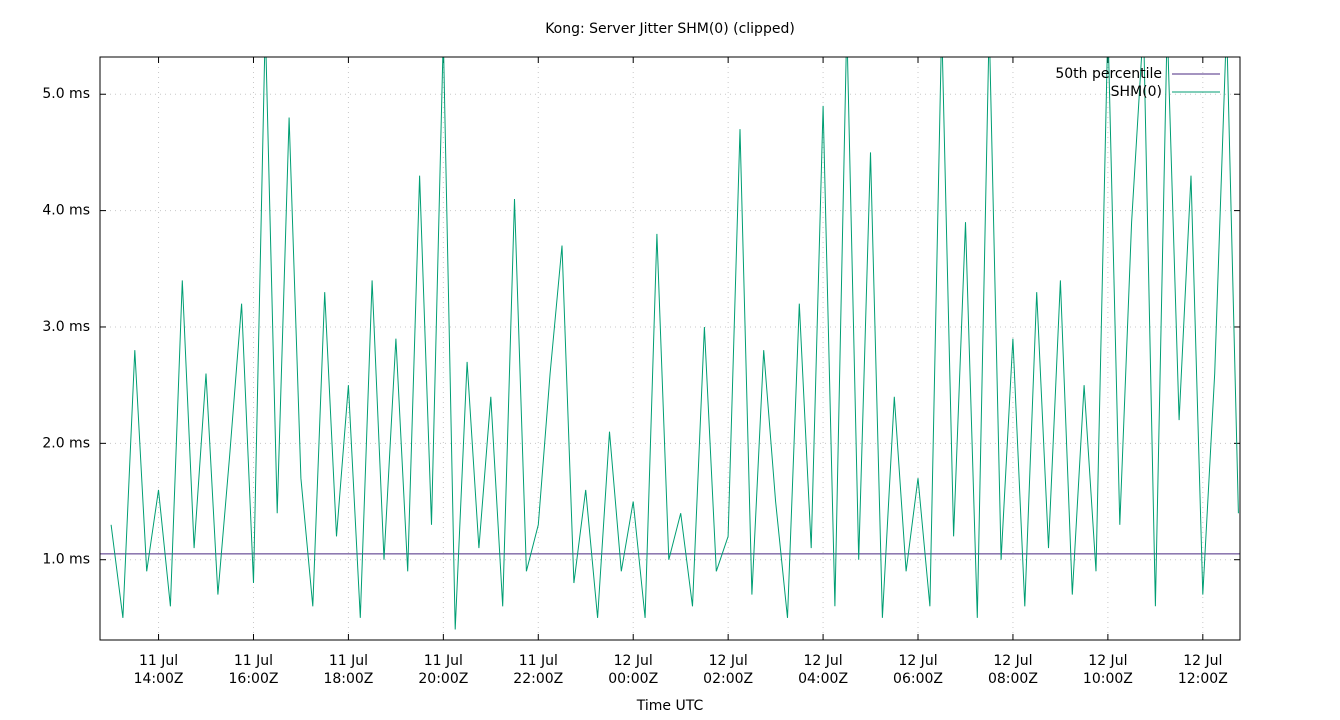  What do you see at coordinates (66, 94) in the screenshot?
I see `y-tick-label: 5.0 ms` at bounding box center [66, 94].